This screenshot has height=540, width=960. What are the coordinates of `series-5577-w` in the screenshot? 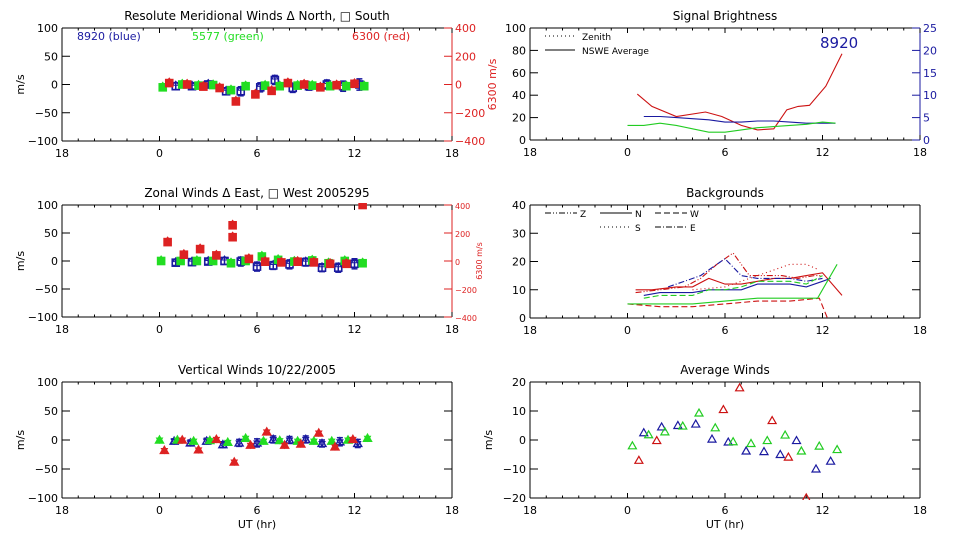 It's located at (732, 284).